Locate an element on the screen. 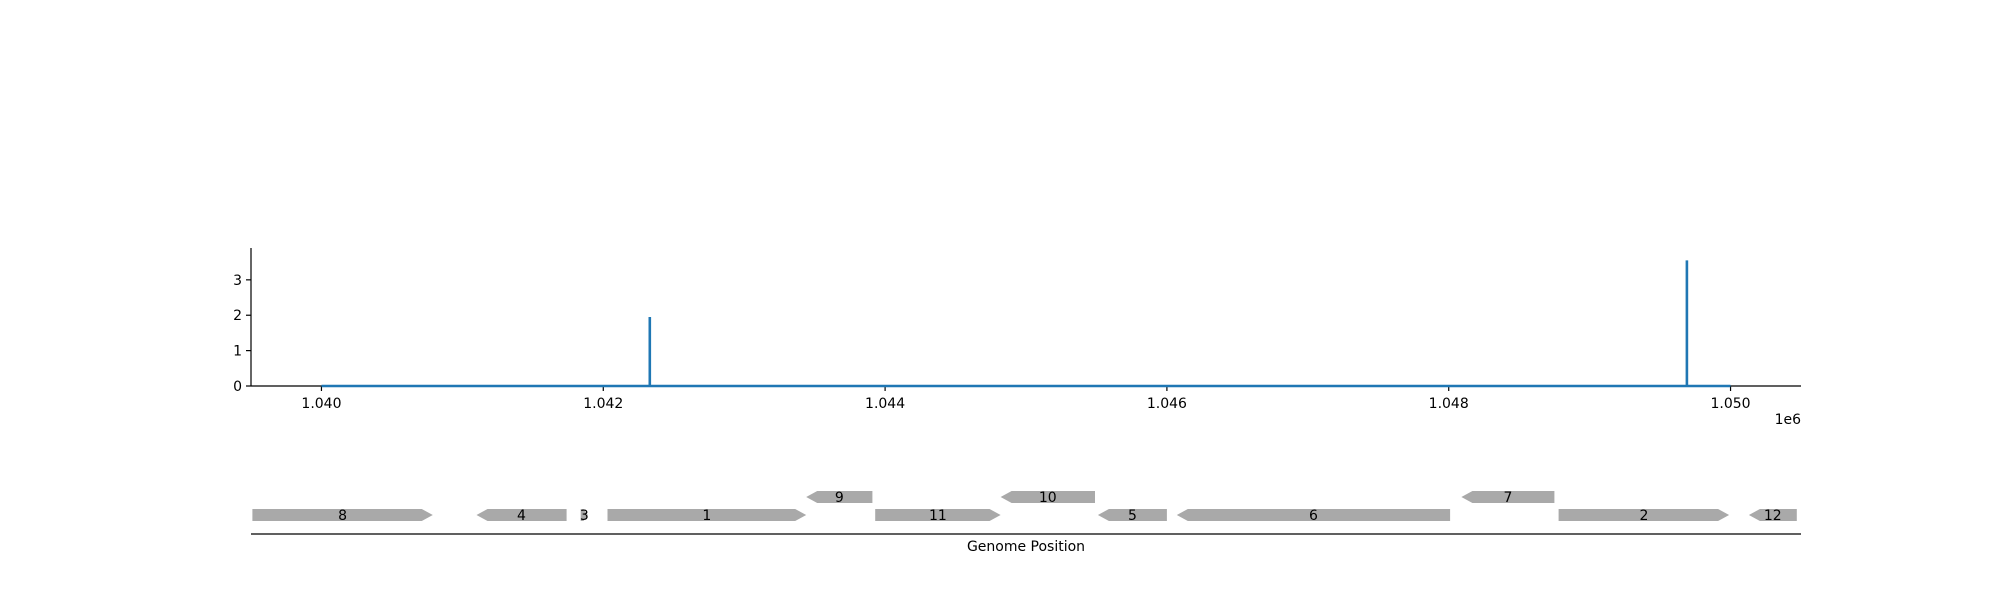  gene-feature: 1 is located at coordinates (707, 516).